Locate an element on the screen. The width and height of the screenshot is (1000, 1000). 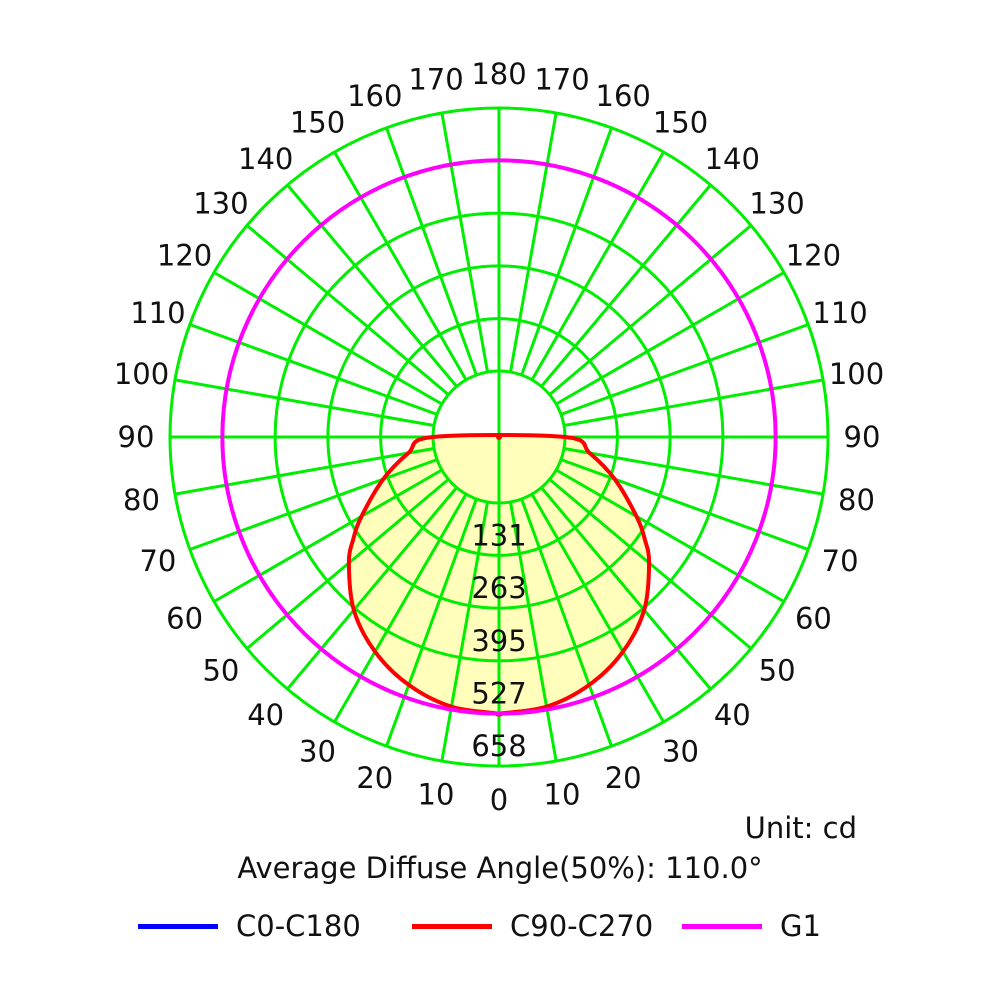
angle-label-right-150: 150 is located at coordinates (680, 123).